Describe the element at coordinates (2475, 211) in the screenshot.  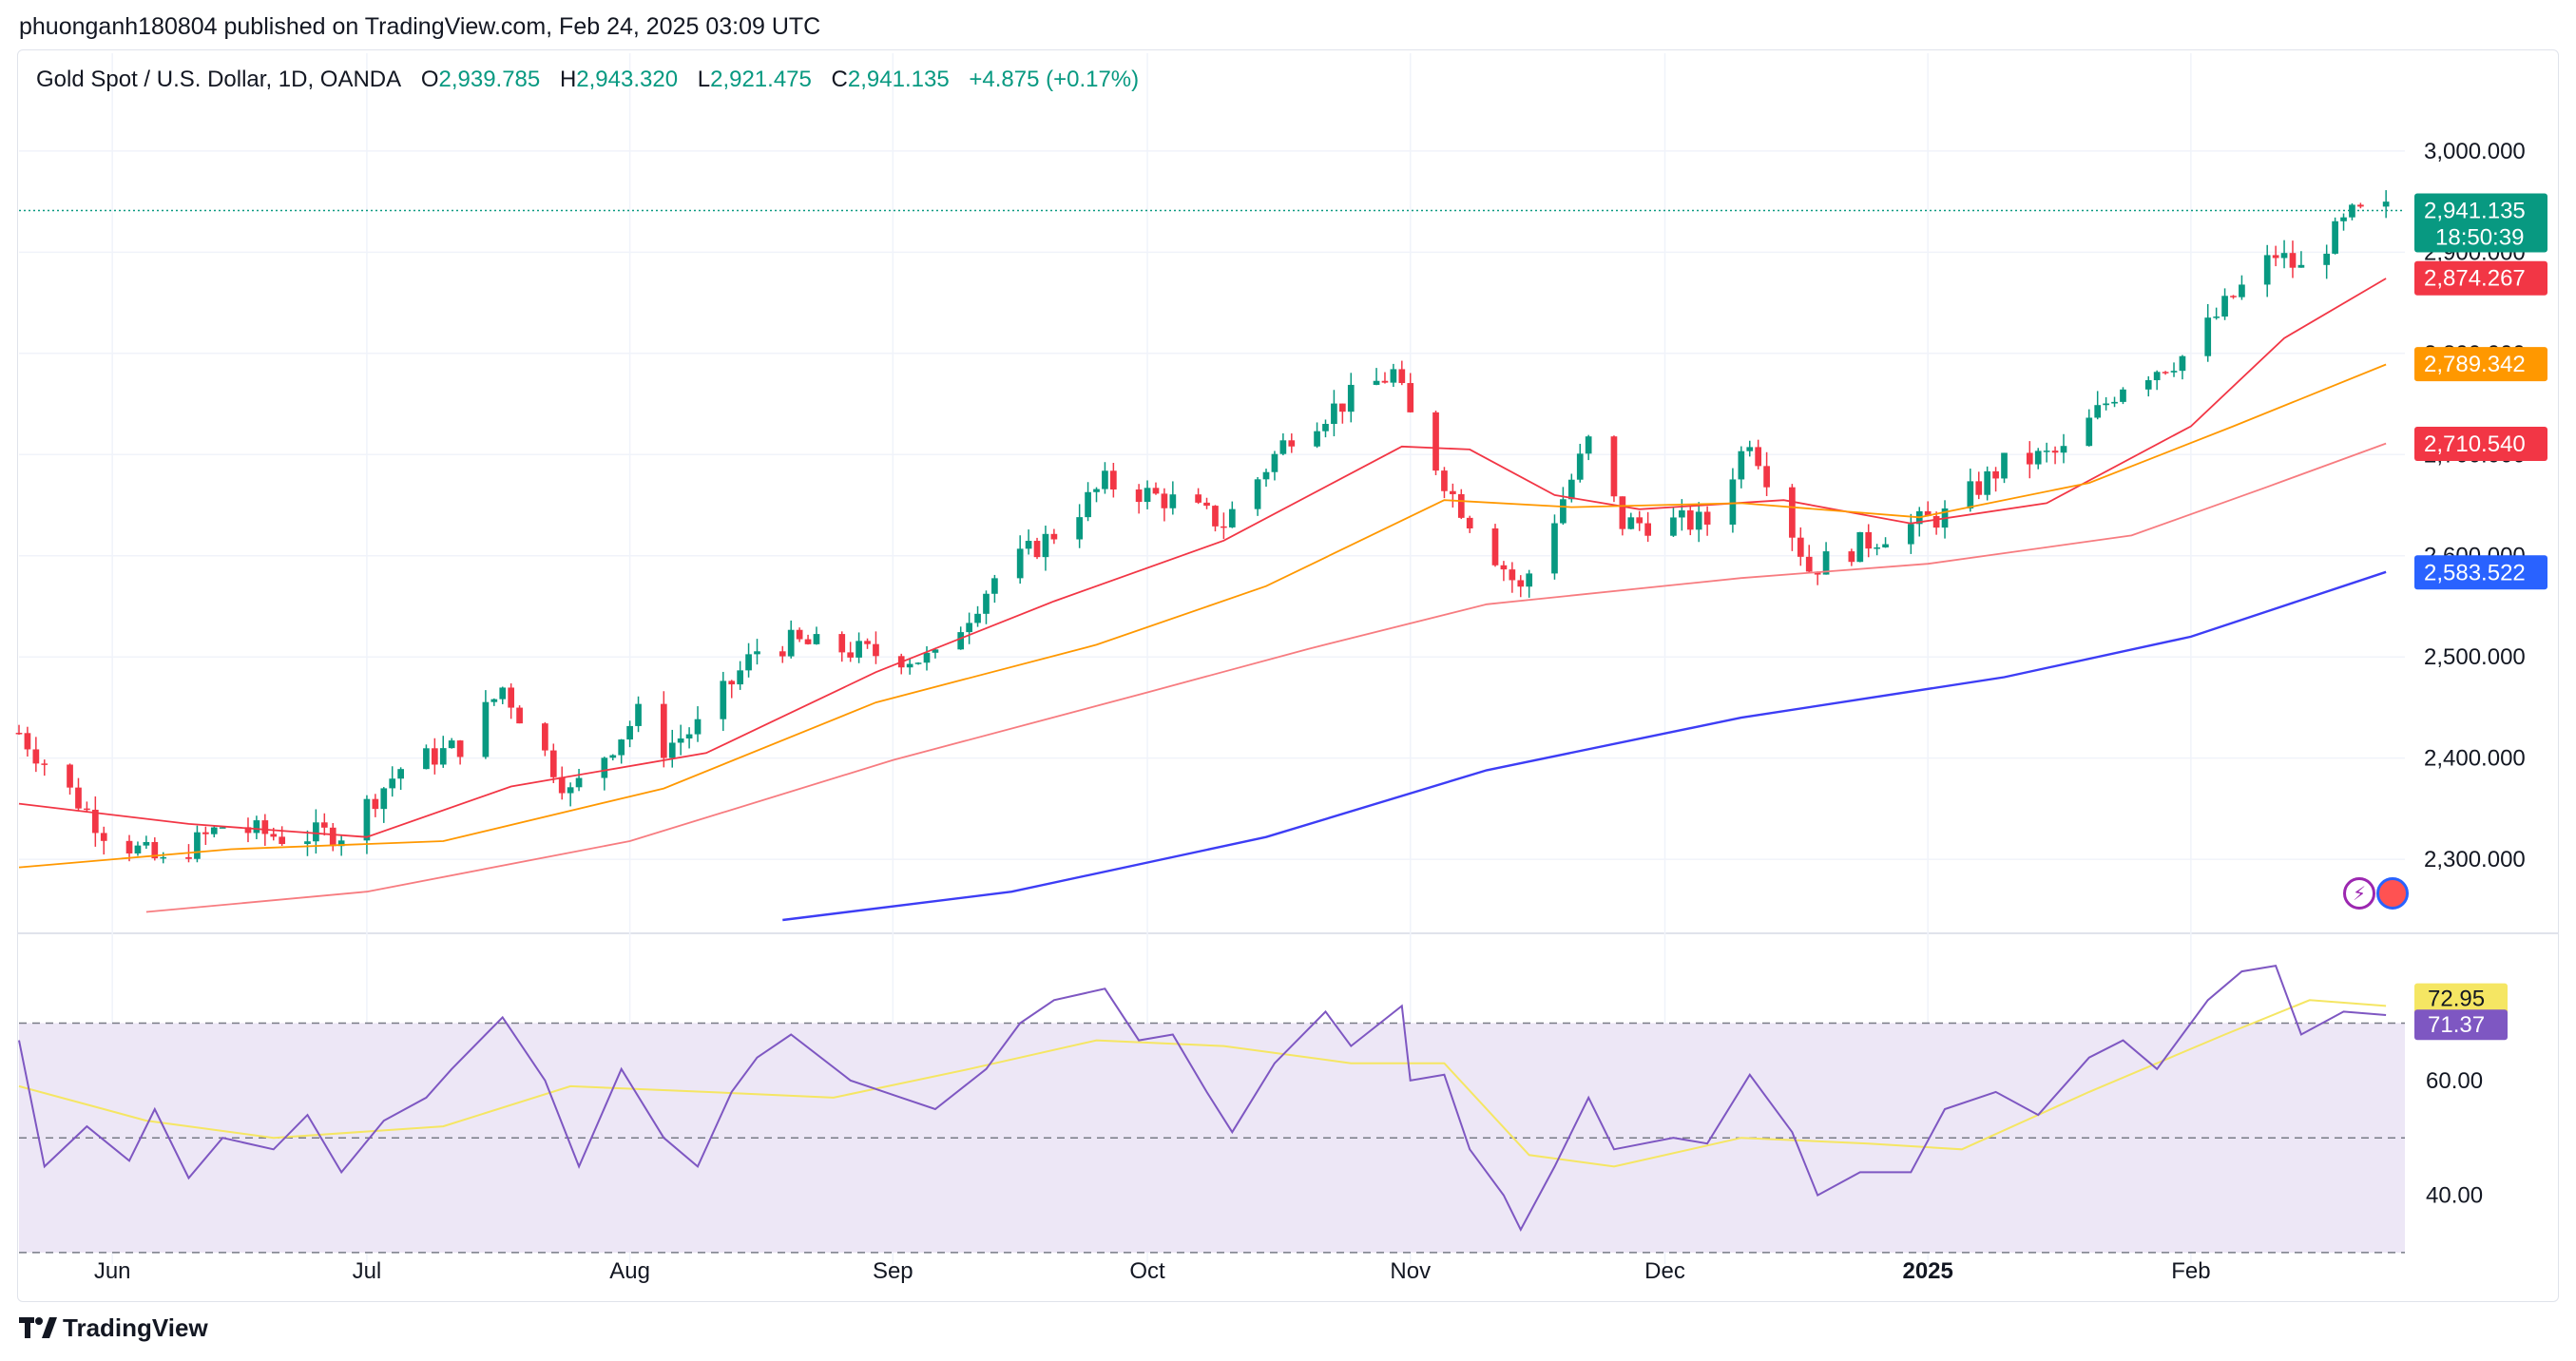
I see `last-price-tag: 2,941.135` at that location.